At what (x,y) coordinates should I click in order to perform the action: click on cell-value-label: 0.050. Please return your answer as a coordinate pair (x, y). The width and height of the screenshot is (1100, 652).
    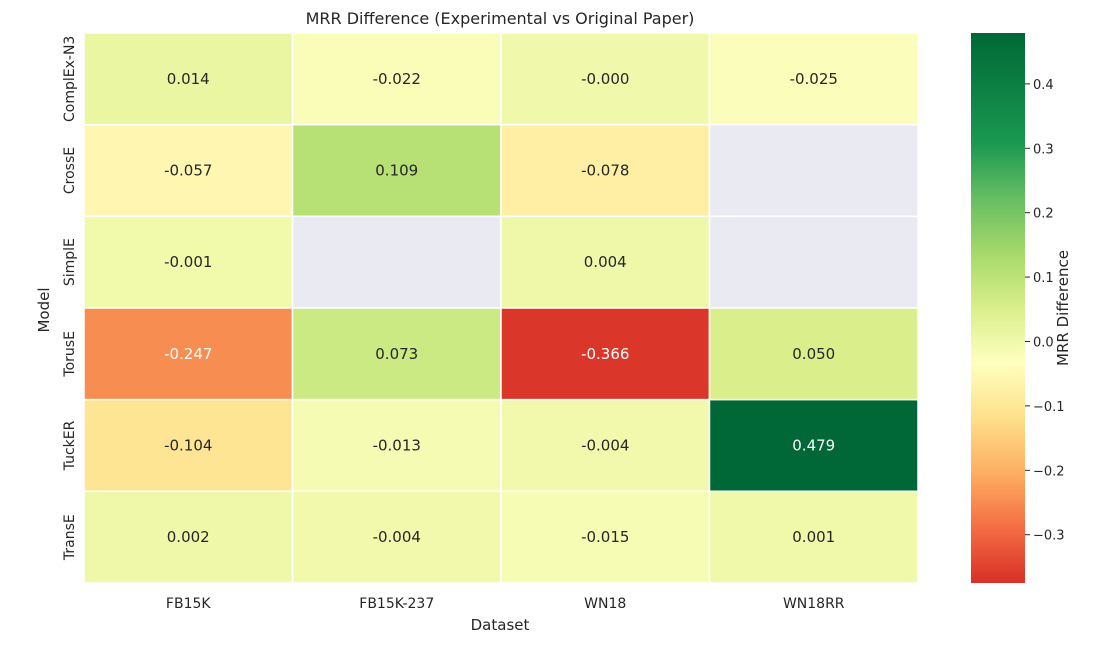
    Looking at the image, I should click on (813, 354).